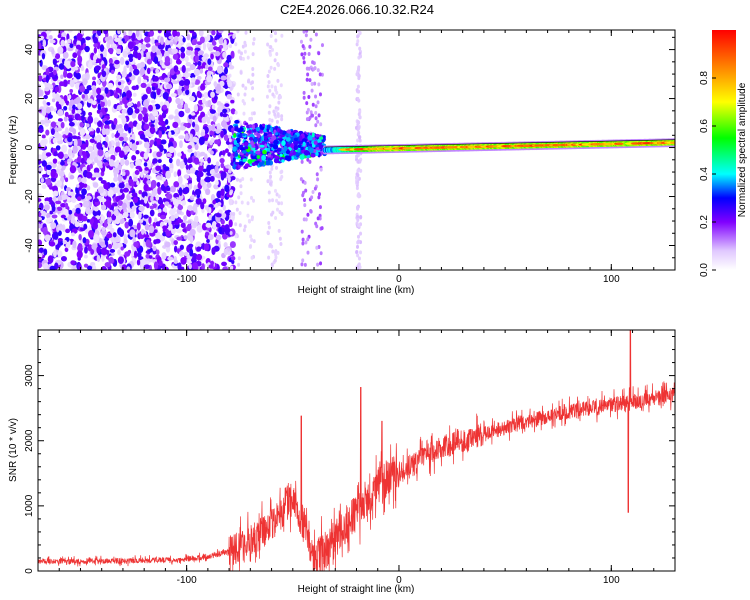  Describe the element at coordinates (13, 450) in the screenshot. I see `snr-ylabel: SNR (10 * v/v)` at that location.